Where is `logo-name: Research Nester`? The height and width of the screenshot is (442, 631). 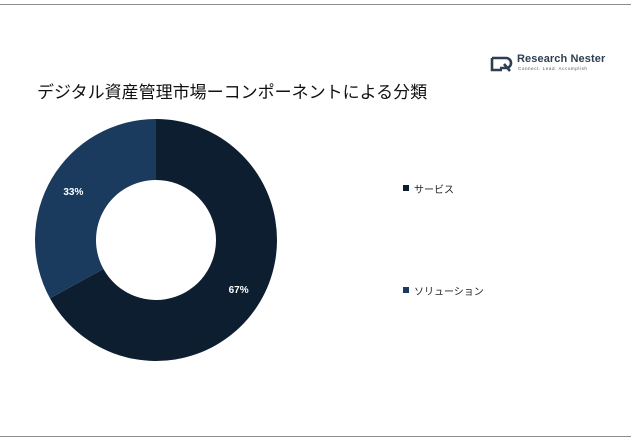 logo-name: Research Nester is located at coordinates (561, 59).